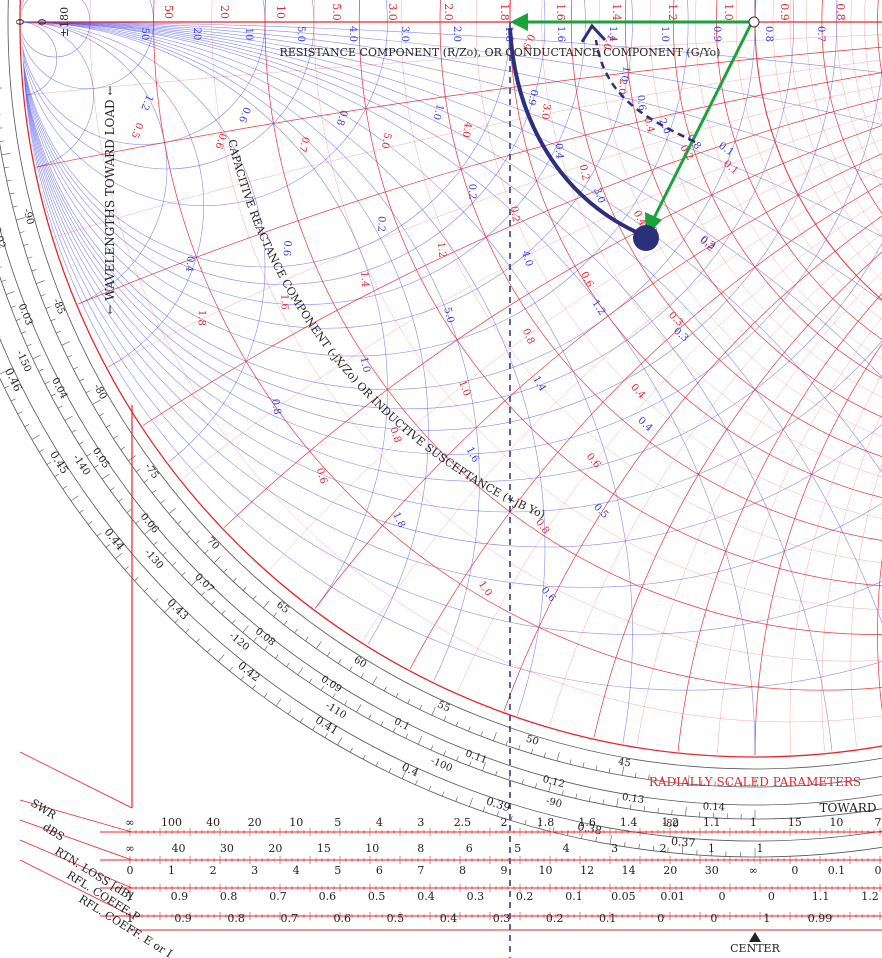 This screenshot has height=958, width=882. Describe the element at coordinates (599, 195) in the screenshot. I see `blue-grid-label: 3.0` at that location.